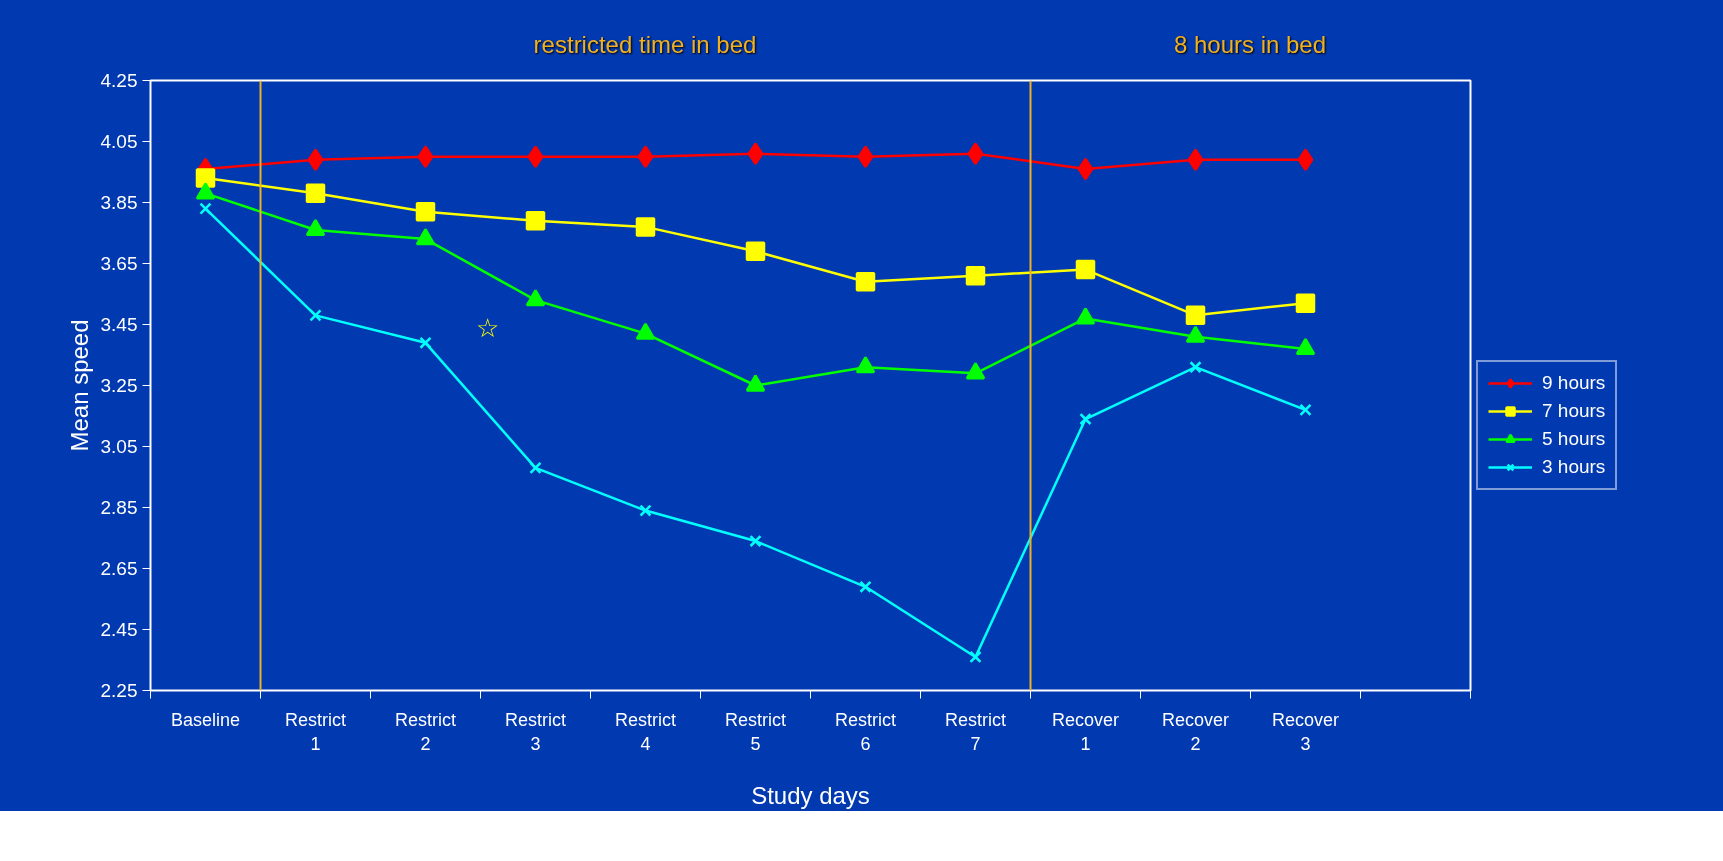 The width and height of the screenshot is (1723, 861). I want to click on y-tick-label: 3.65, so click(119, 263).